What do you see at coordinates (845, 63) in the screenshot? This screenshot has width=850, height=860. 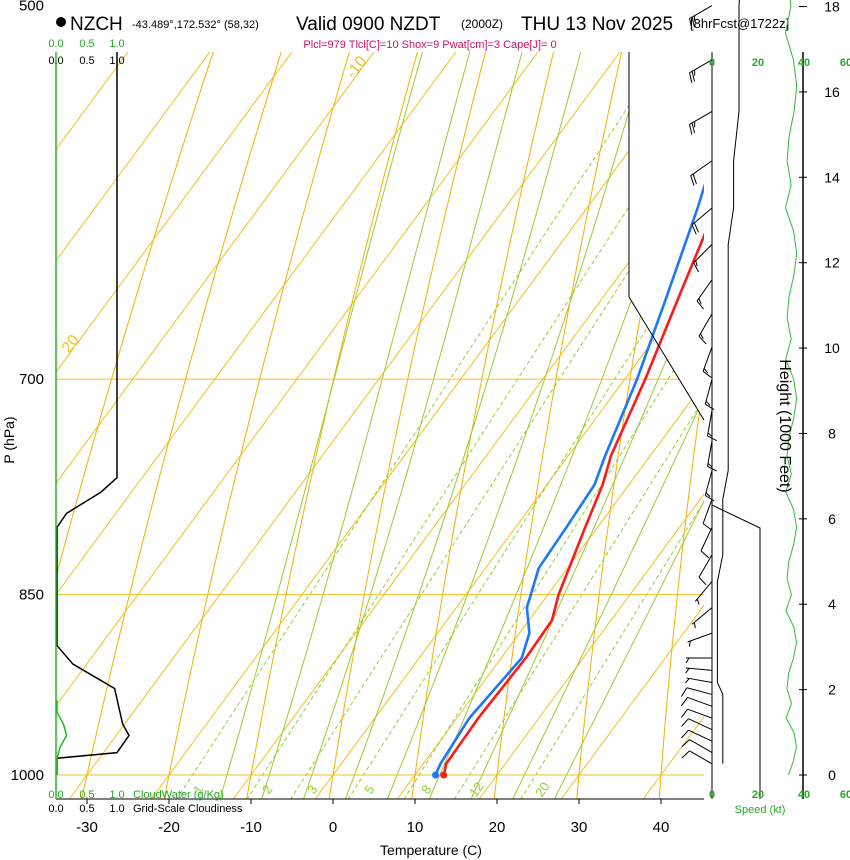 I see `speed-tick-top: 60` at bounding box center [845, 63].